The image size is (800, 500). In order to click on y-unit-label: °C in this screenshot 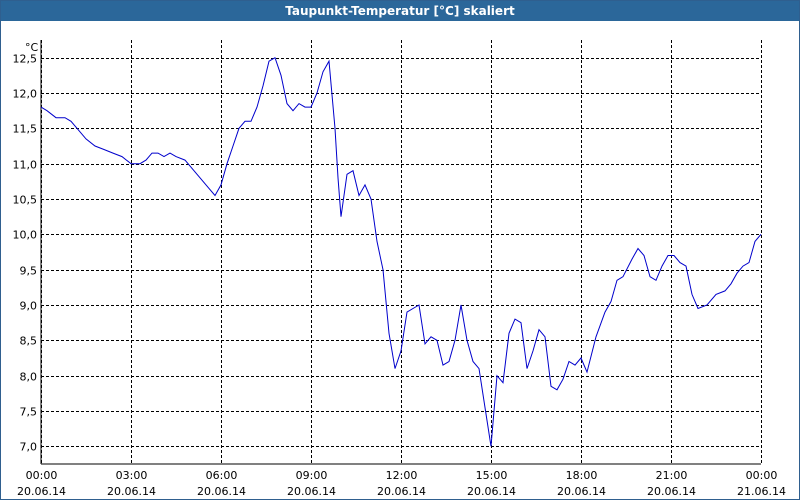, I will do `click(32, 47)`.